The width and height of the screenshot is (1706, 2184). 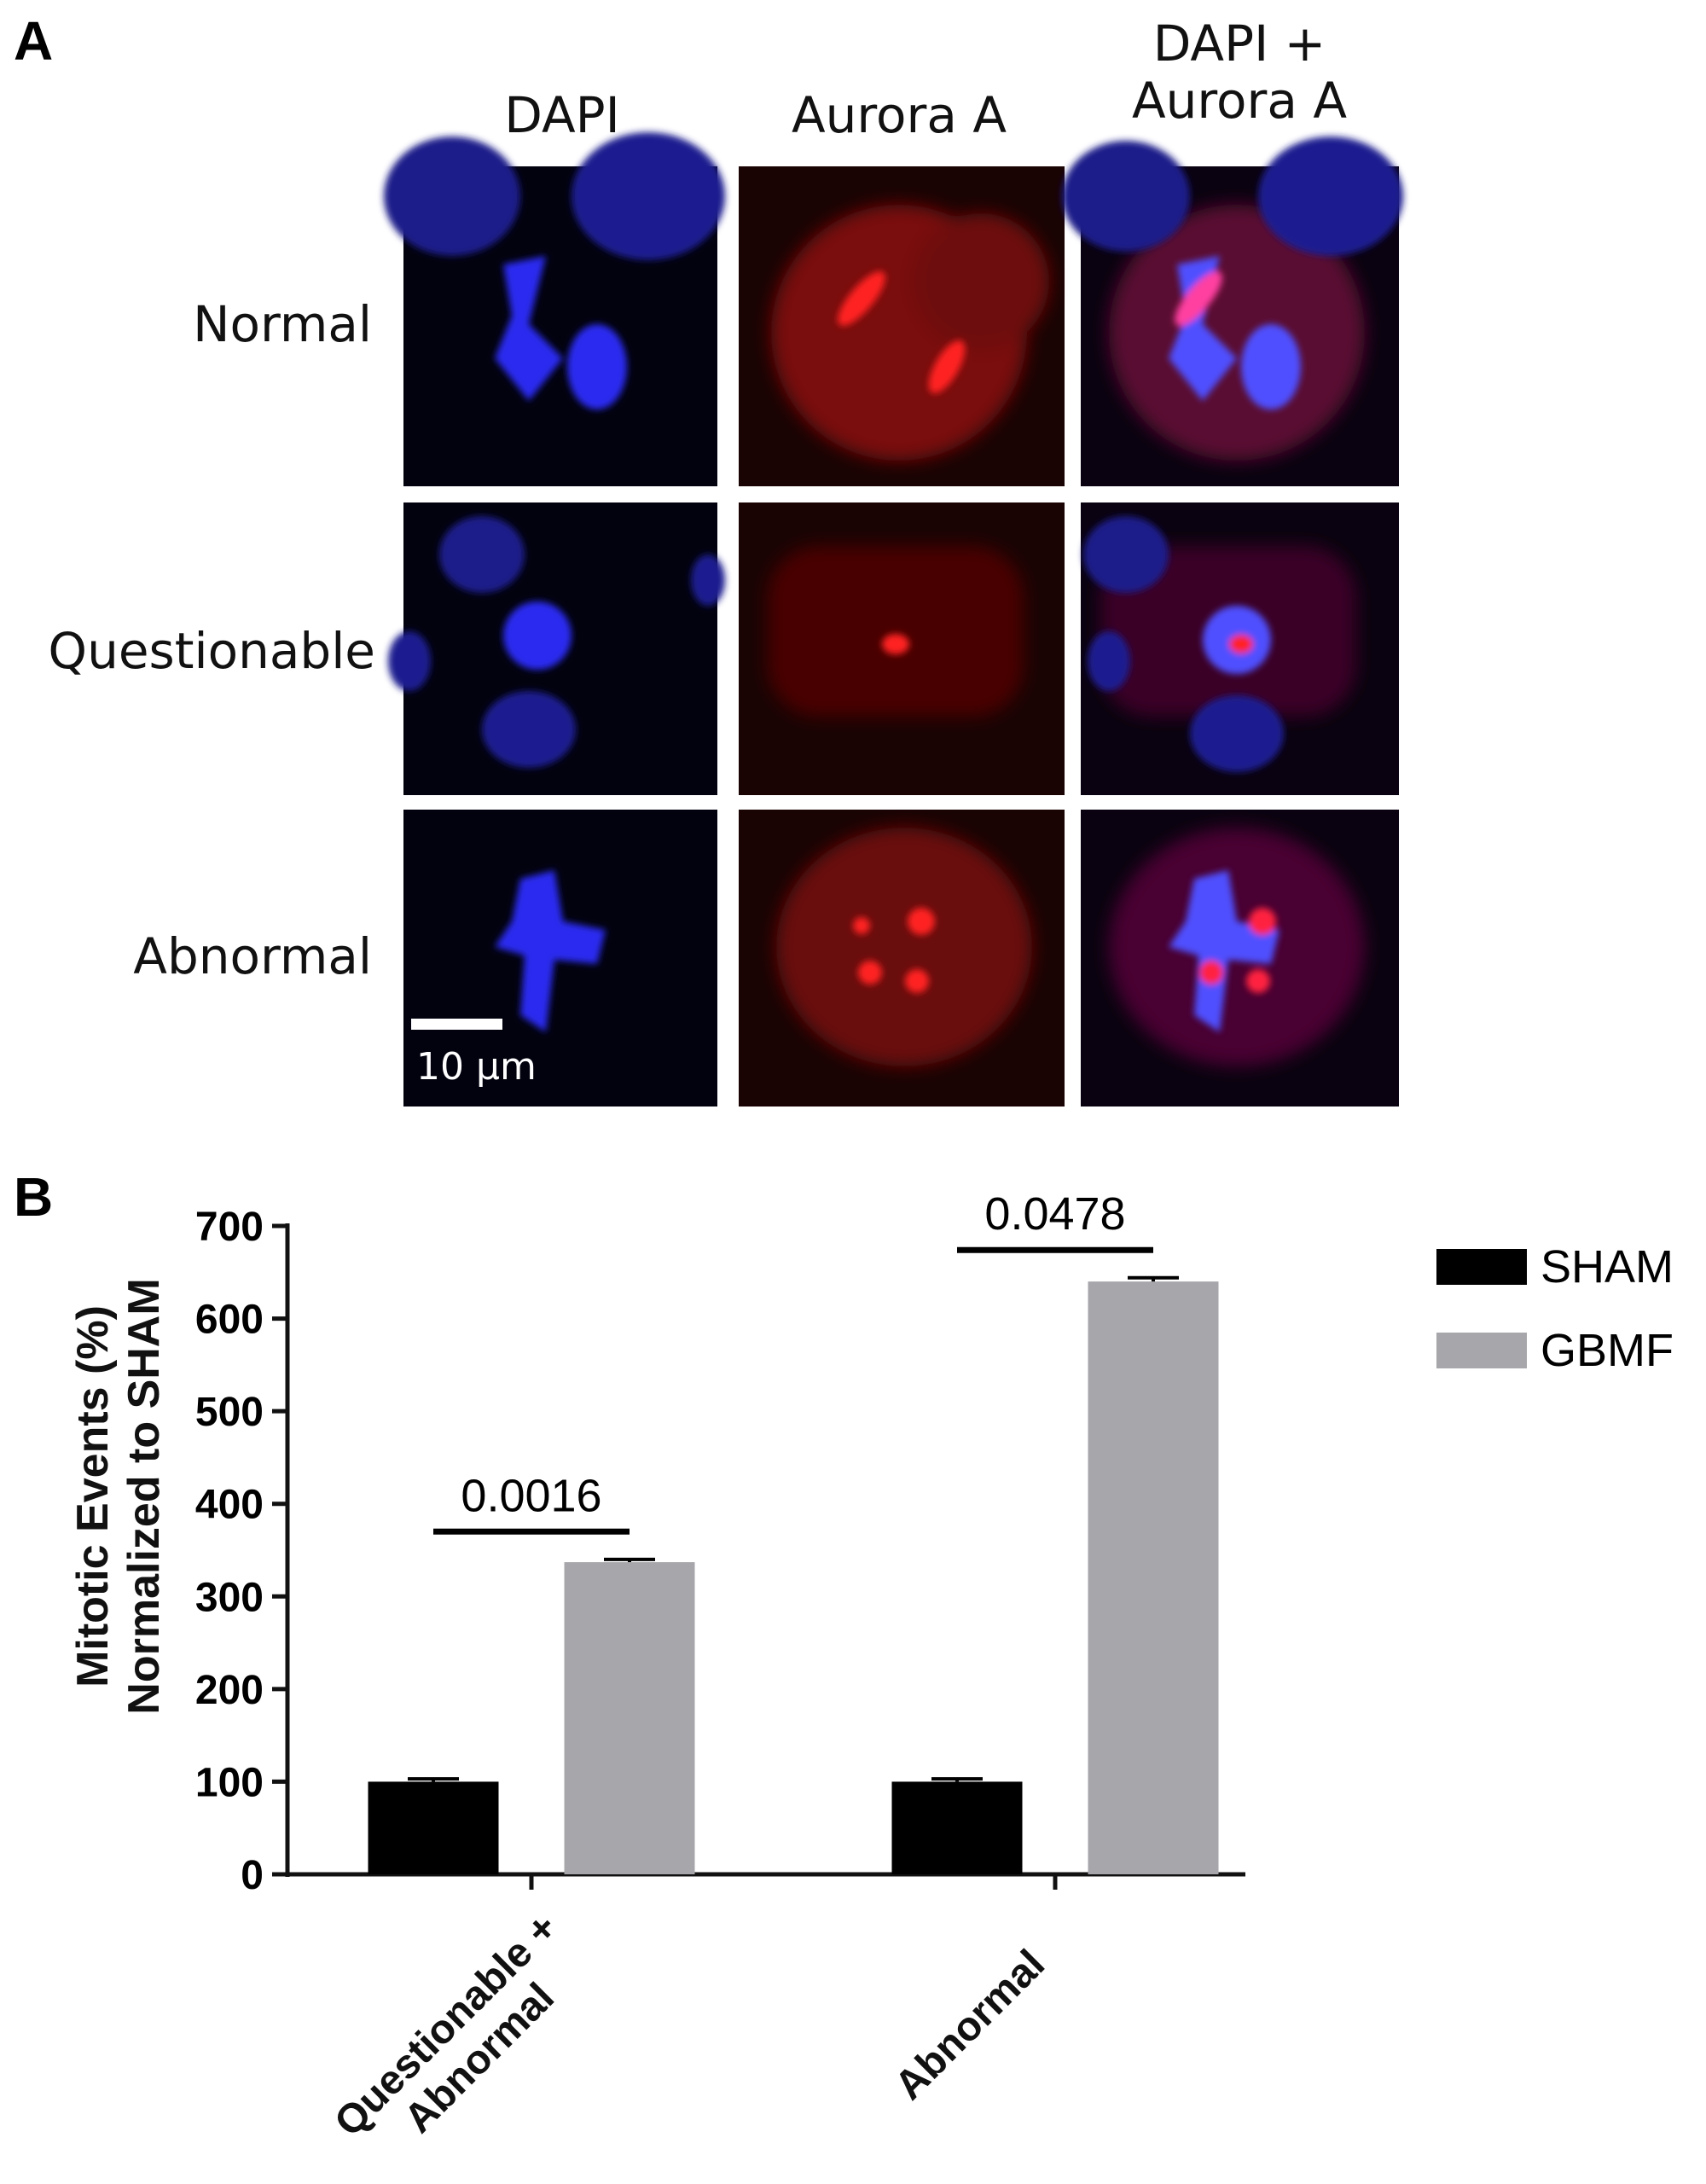 I want to click on column-header: DAPI + Aurora A, so click(x=1240, y=73).